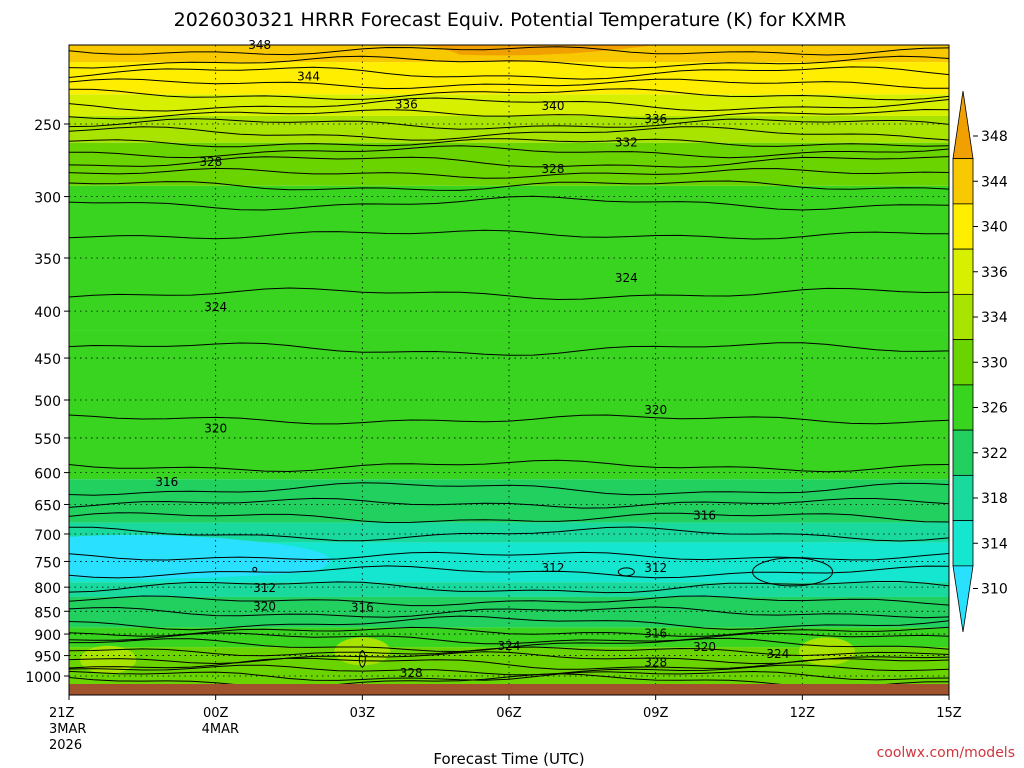  I want to click on contour-label-text: 336, so click(655, 119).